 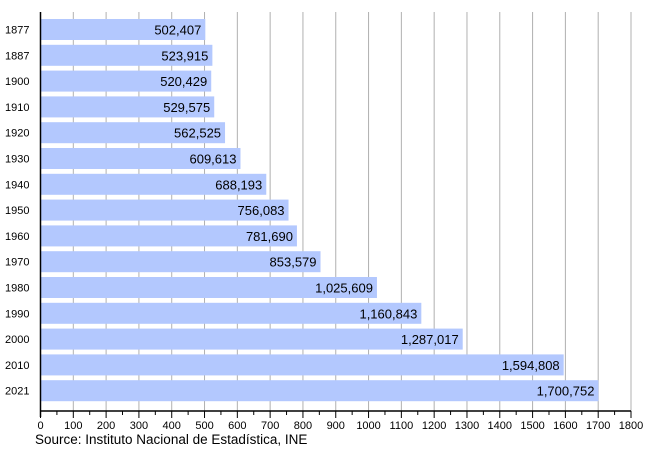 I want to click on x-tick-label: 800, so click(x=303, y=426).